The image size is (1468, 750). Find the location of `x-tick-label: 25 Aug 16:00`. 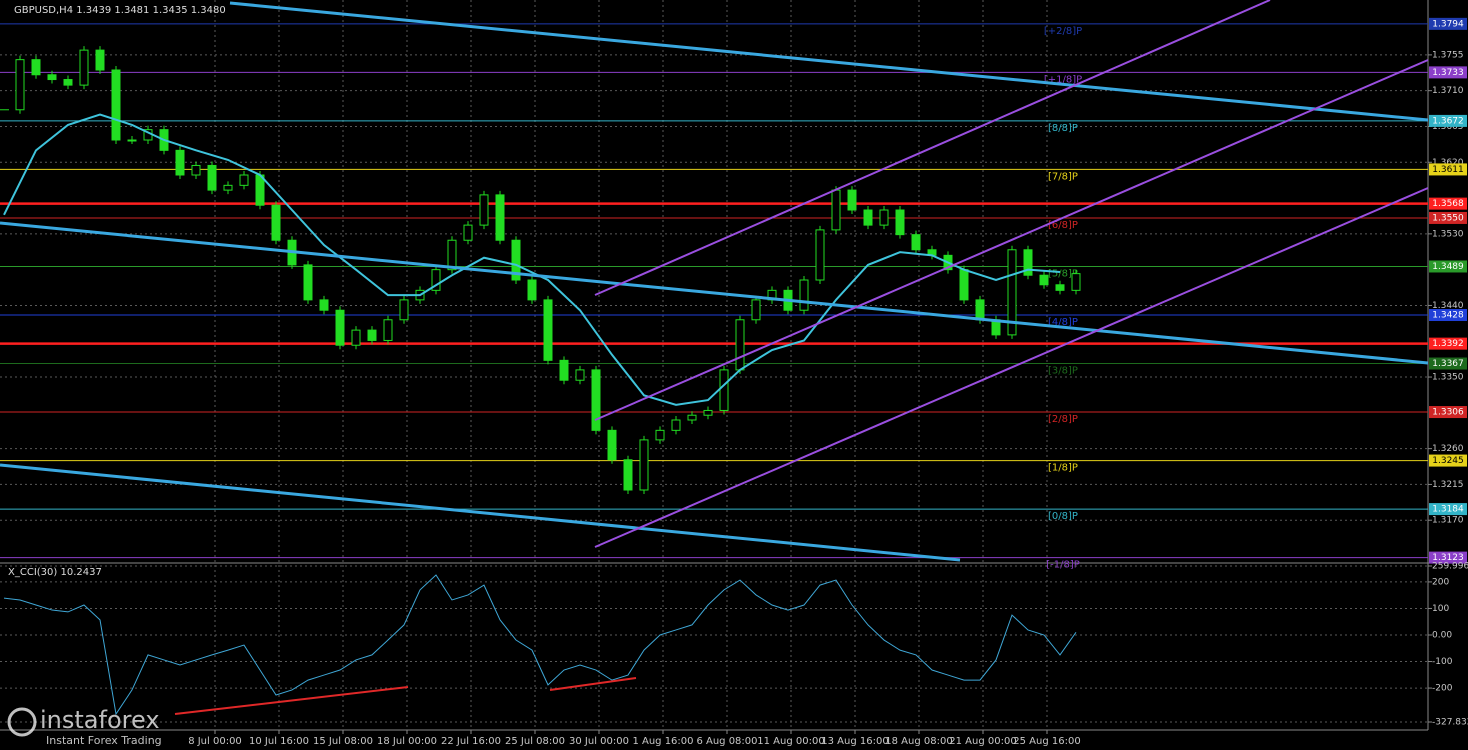

x-tick-label: 25 Aug 16:00 is located at coordinates (1046, 741).